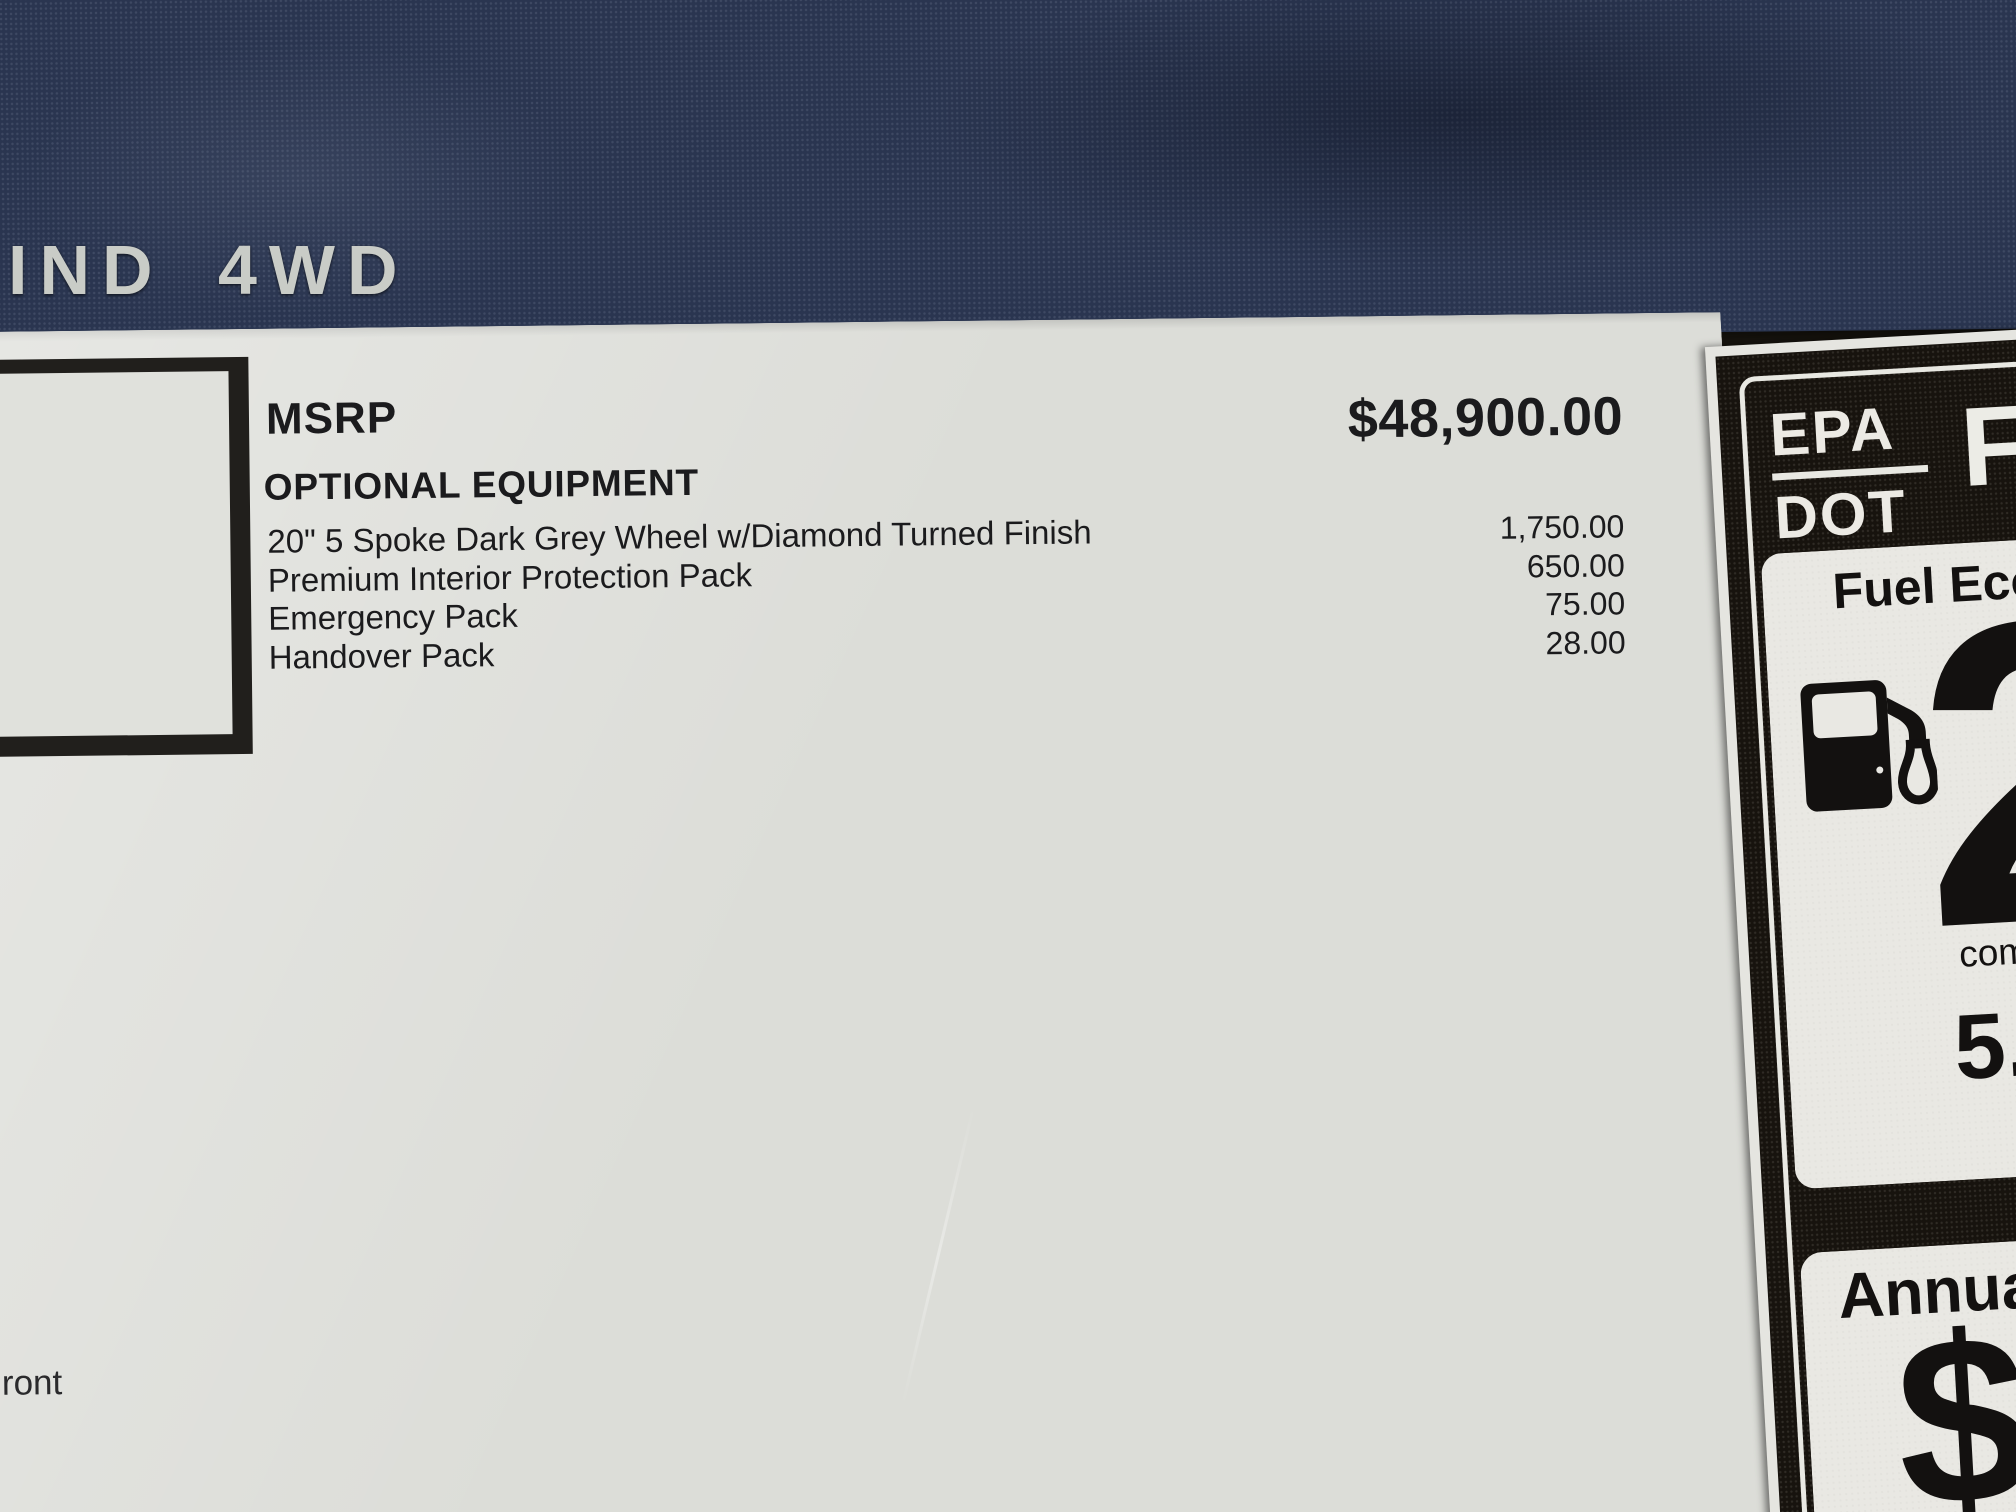 Image resolution: width=2016 pixels, height=1512 pixels. I want to click on msrp-value: $48,900.00, so click(1485, 418).